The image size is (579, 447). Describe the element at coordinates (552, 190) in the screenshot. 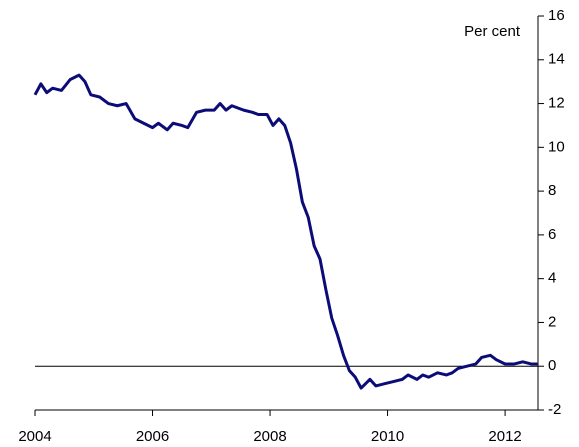

I see `y-tick-label: 8` at that location.